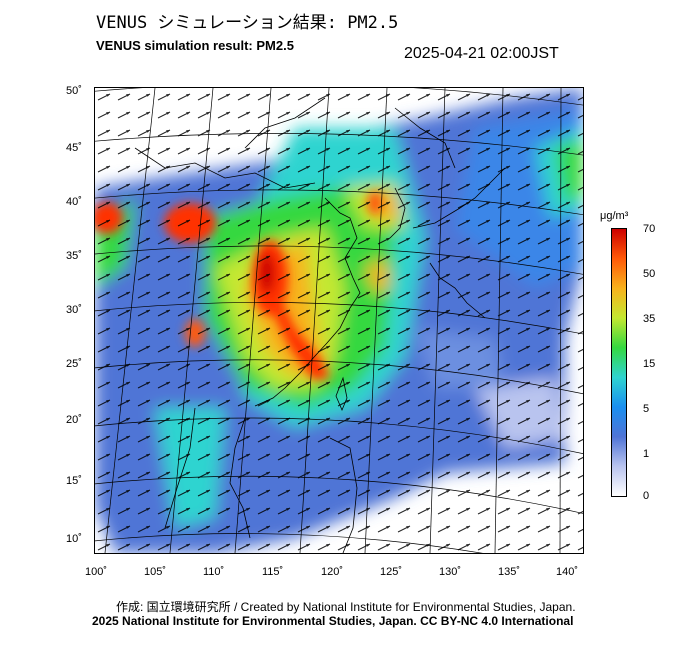 This screenshot has width=700, height=649. Describe the element at coordinates (247, 23) in the screenshot. I see `title-japanese: VENUS シミュレーション結果: PM2.5` at that location.